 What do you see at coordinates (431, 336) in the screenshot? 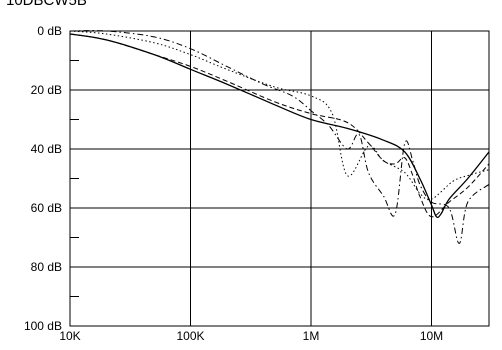
I see `x-tick-label: 10M` at bounding box center [431, 336].